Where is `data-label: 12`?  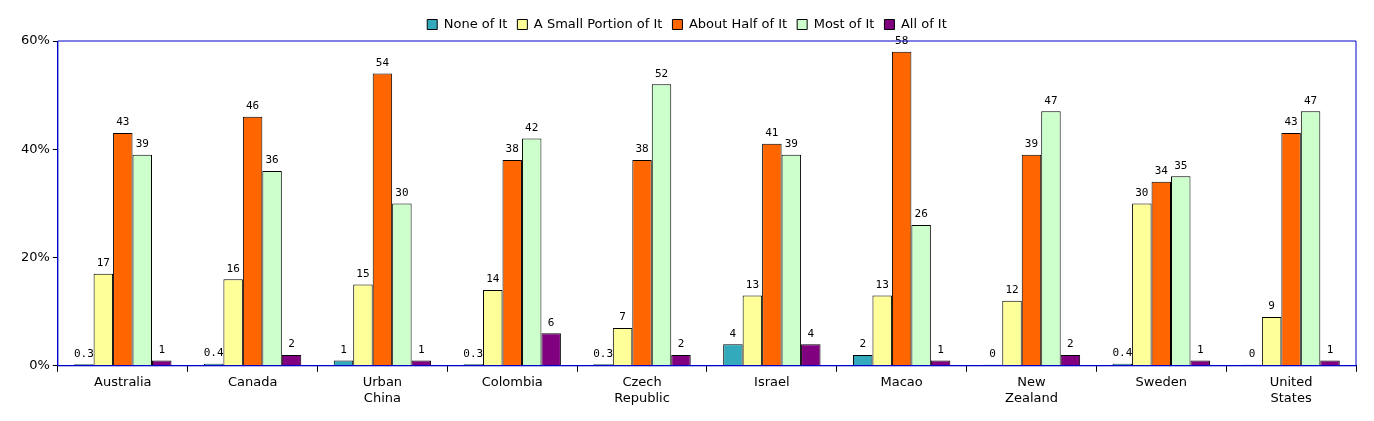 data-label: 12 is located at coordinates (1012, 290).